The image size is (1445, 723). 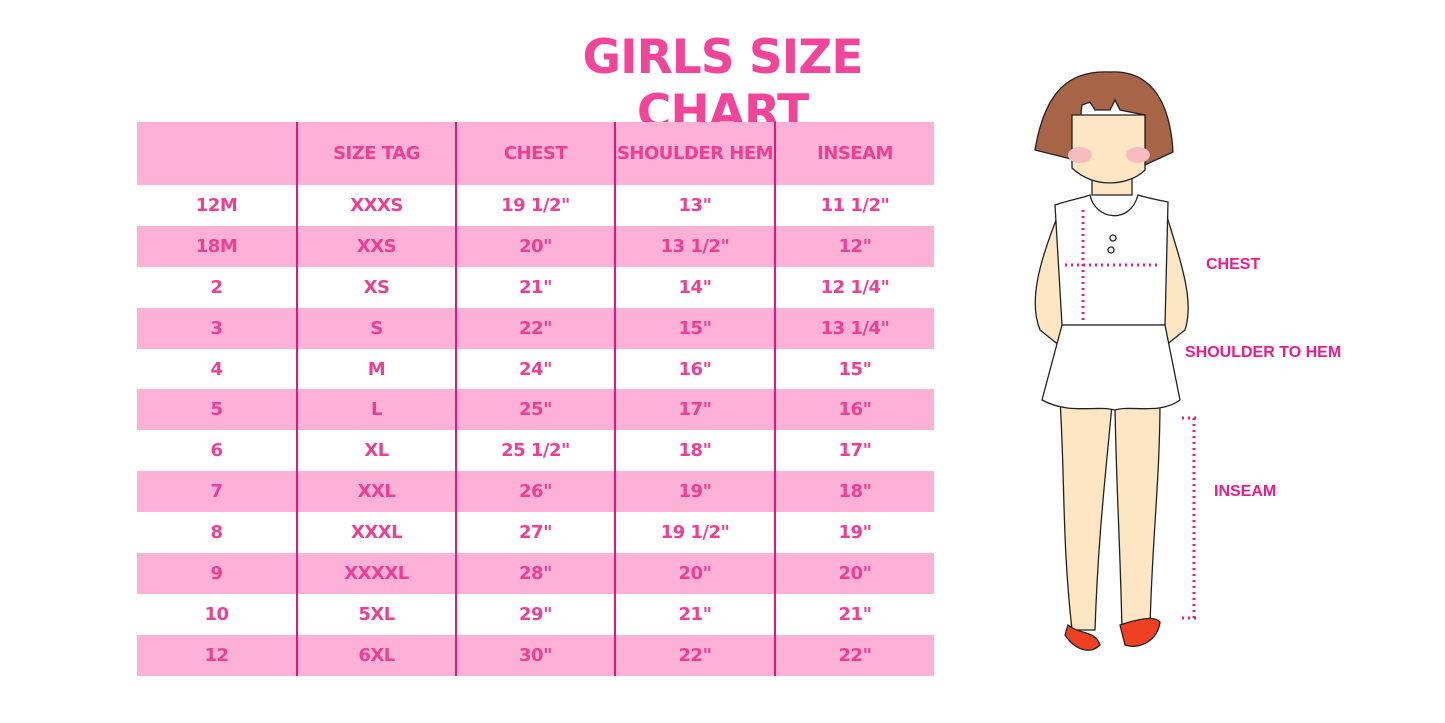 I want to click on table-cell: 10, so click(x=216, y=614).